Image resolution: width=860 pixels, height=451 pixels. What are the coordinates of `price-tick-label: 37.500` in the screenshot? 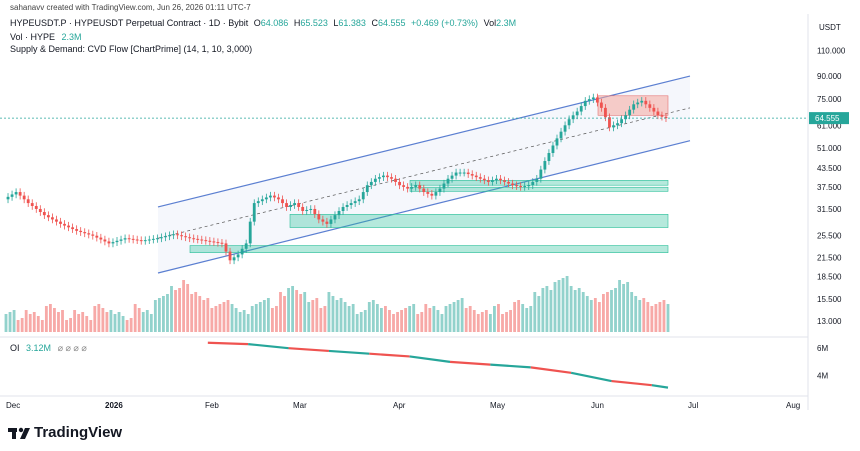 It's located at (829, 187).